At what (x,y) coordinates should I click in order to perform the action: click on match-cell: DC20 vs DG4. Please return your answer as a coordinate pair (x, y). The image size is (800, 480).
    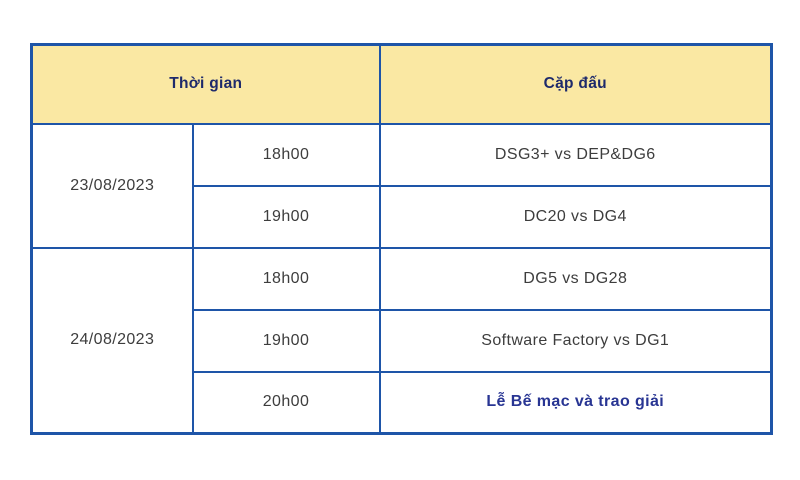
    Looking at the image, I should click on (575, 216).